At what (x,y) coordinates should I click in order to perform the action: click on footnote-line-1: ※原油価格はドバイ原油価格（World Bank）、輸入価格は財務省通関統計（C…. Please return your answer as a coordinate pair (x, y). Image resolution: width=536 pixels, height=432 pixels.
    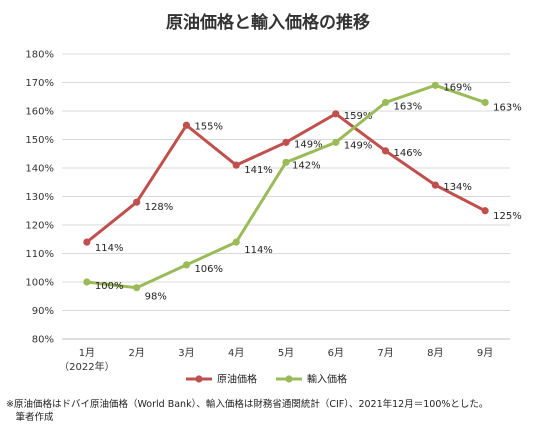
    Looking at the image, I should click on (247, 404).